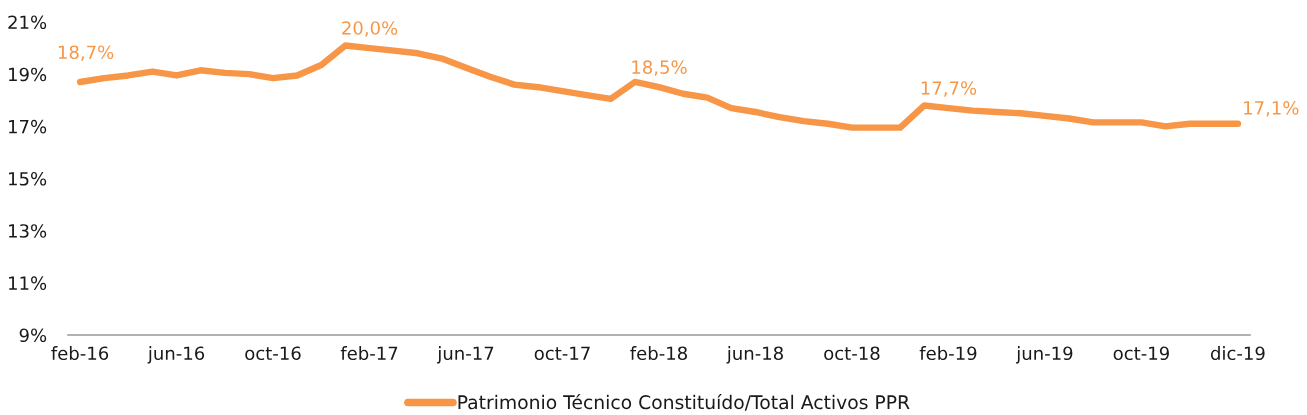 This screenshot has width=1307, height=415. I want to click on y-tick-label: 9%, so click(33, 335).